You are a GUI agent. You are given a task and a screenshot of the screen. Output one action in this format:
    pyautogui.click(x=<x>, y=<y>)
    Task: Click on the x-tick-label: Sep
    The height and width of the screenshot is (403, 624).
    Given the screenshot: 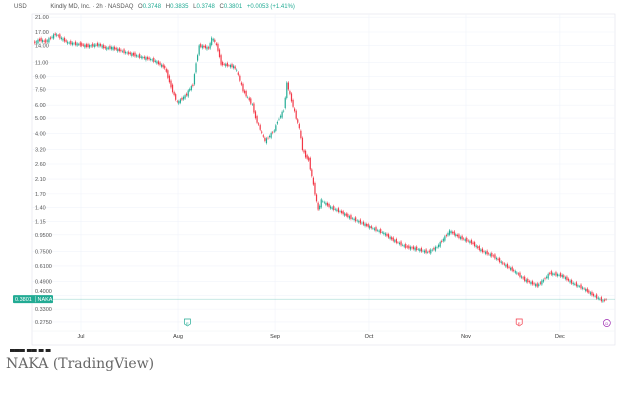 What is the action you would take?
    pyautogui.click(x=275, y=337)
    